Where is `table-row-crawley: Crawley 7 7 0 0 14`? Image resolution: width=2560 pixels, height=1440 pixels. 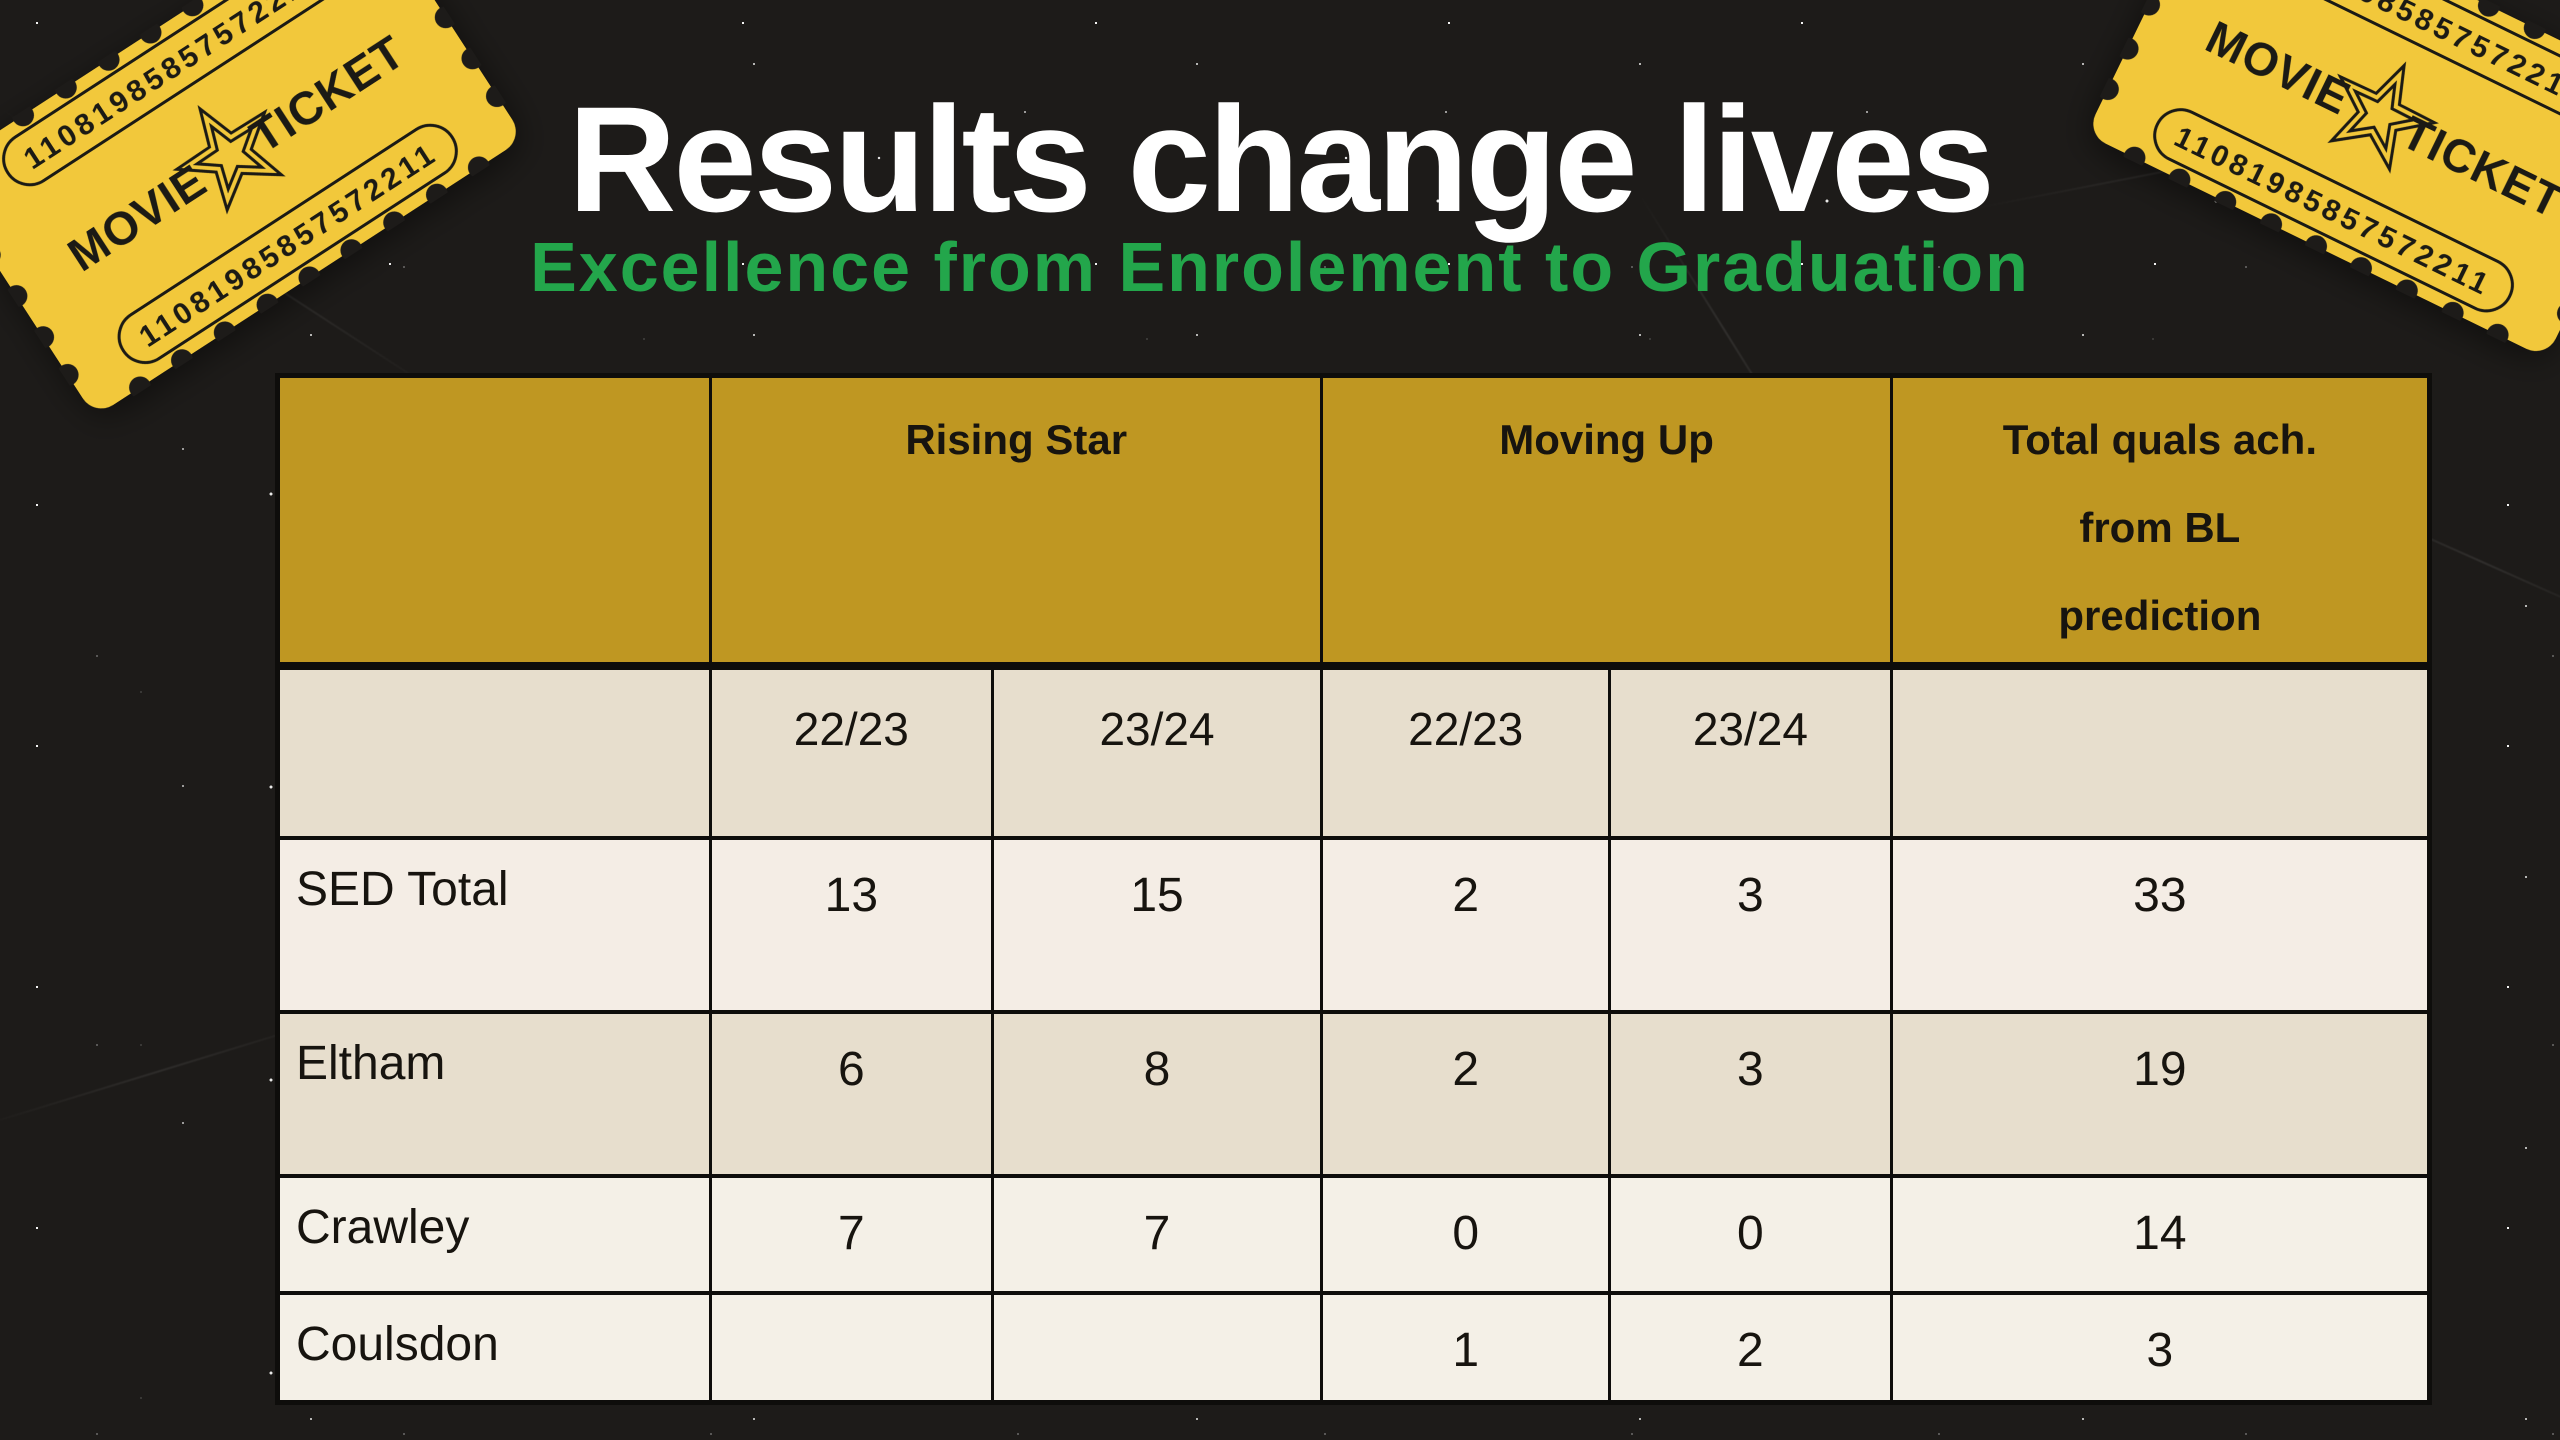
table-row-crawley: Crawley 7 7 0 0 14 is located at coordinates (1354, 1234).